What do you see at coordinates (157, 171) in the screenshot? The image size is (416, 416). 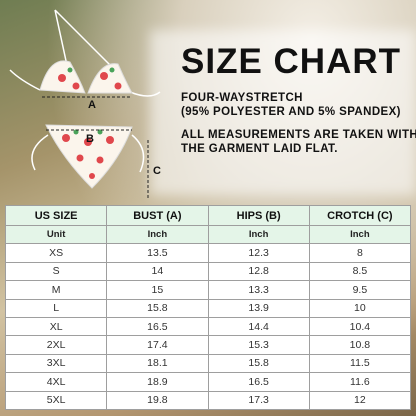 I see `label-c: C` at bounding box center [157, 171].